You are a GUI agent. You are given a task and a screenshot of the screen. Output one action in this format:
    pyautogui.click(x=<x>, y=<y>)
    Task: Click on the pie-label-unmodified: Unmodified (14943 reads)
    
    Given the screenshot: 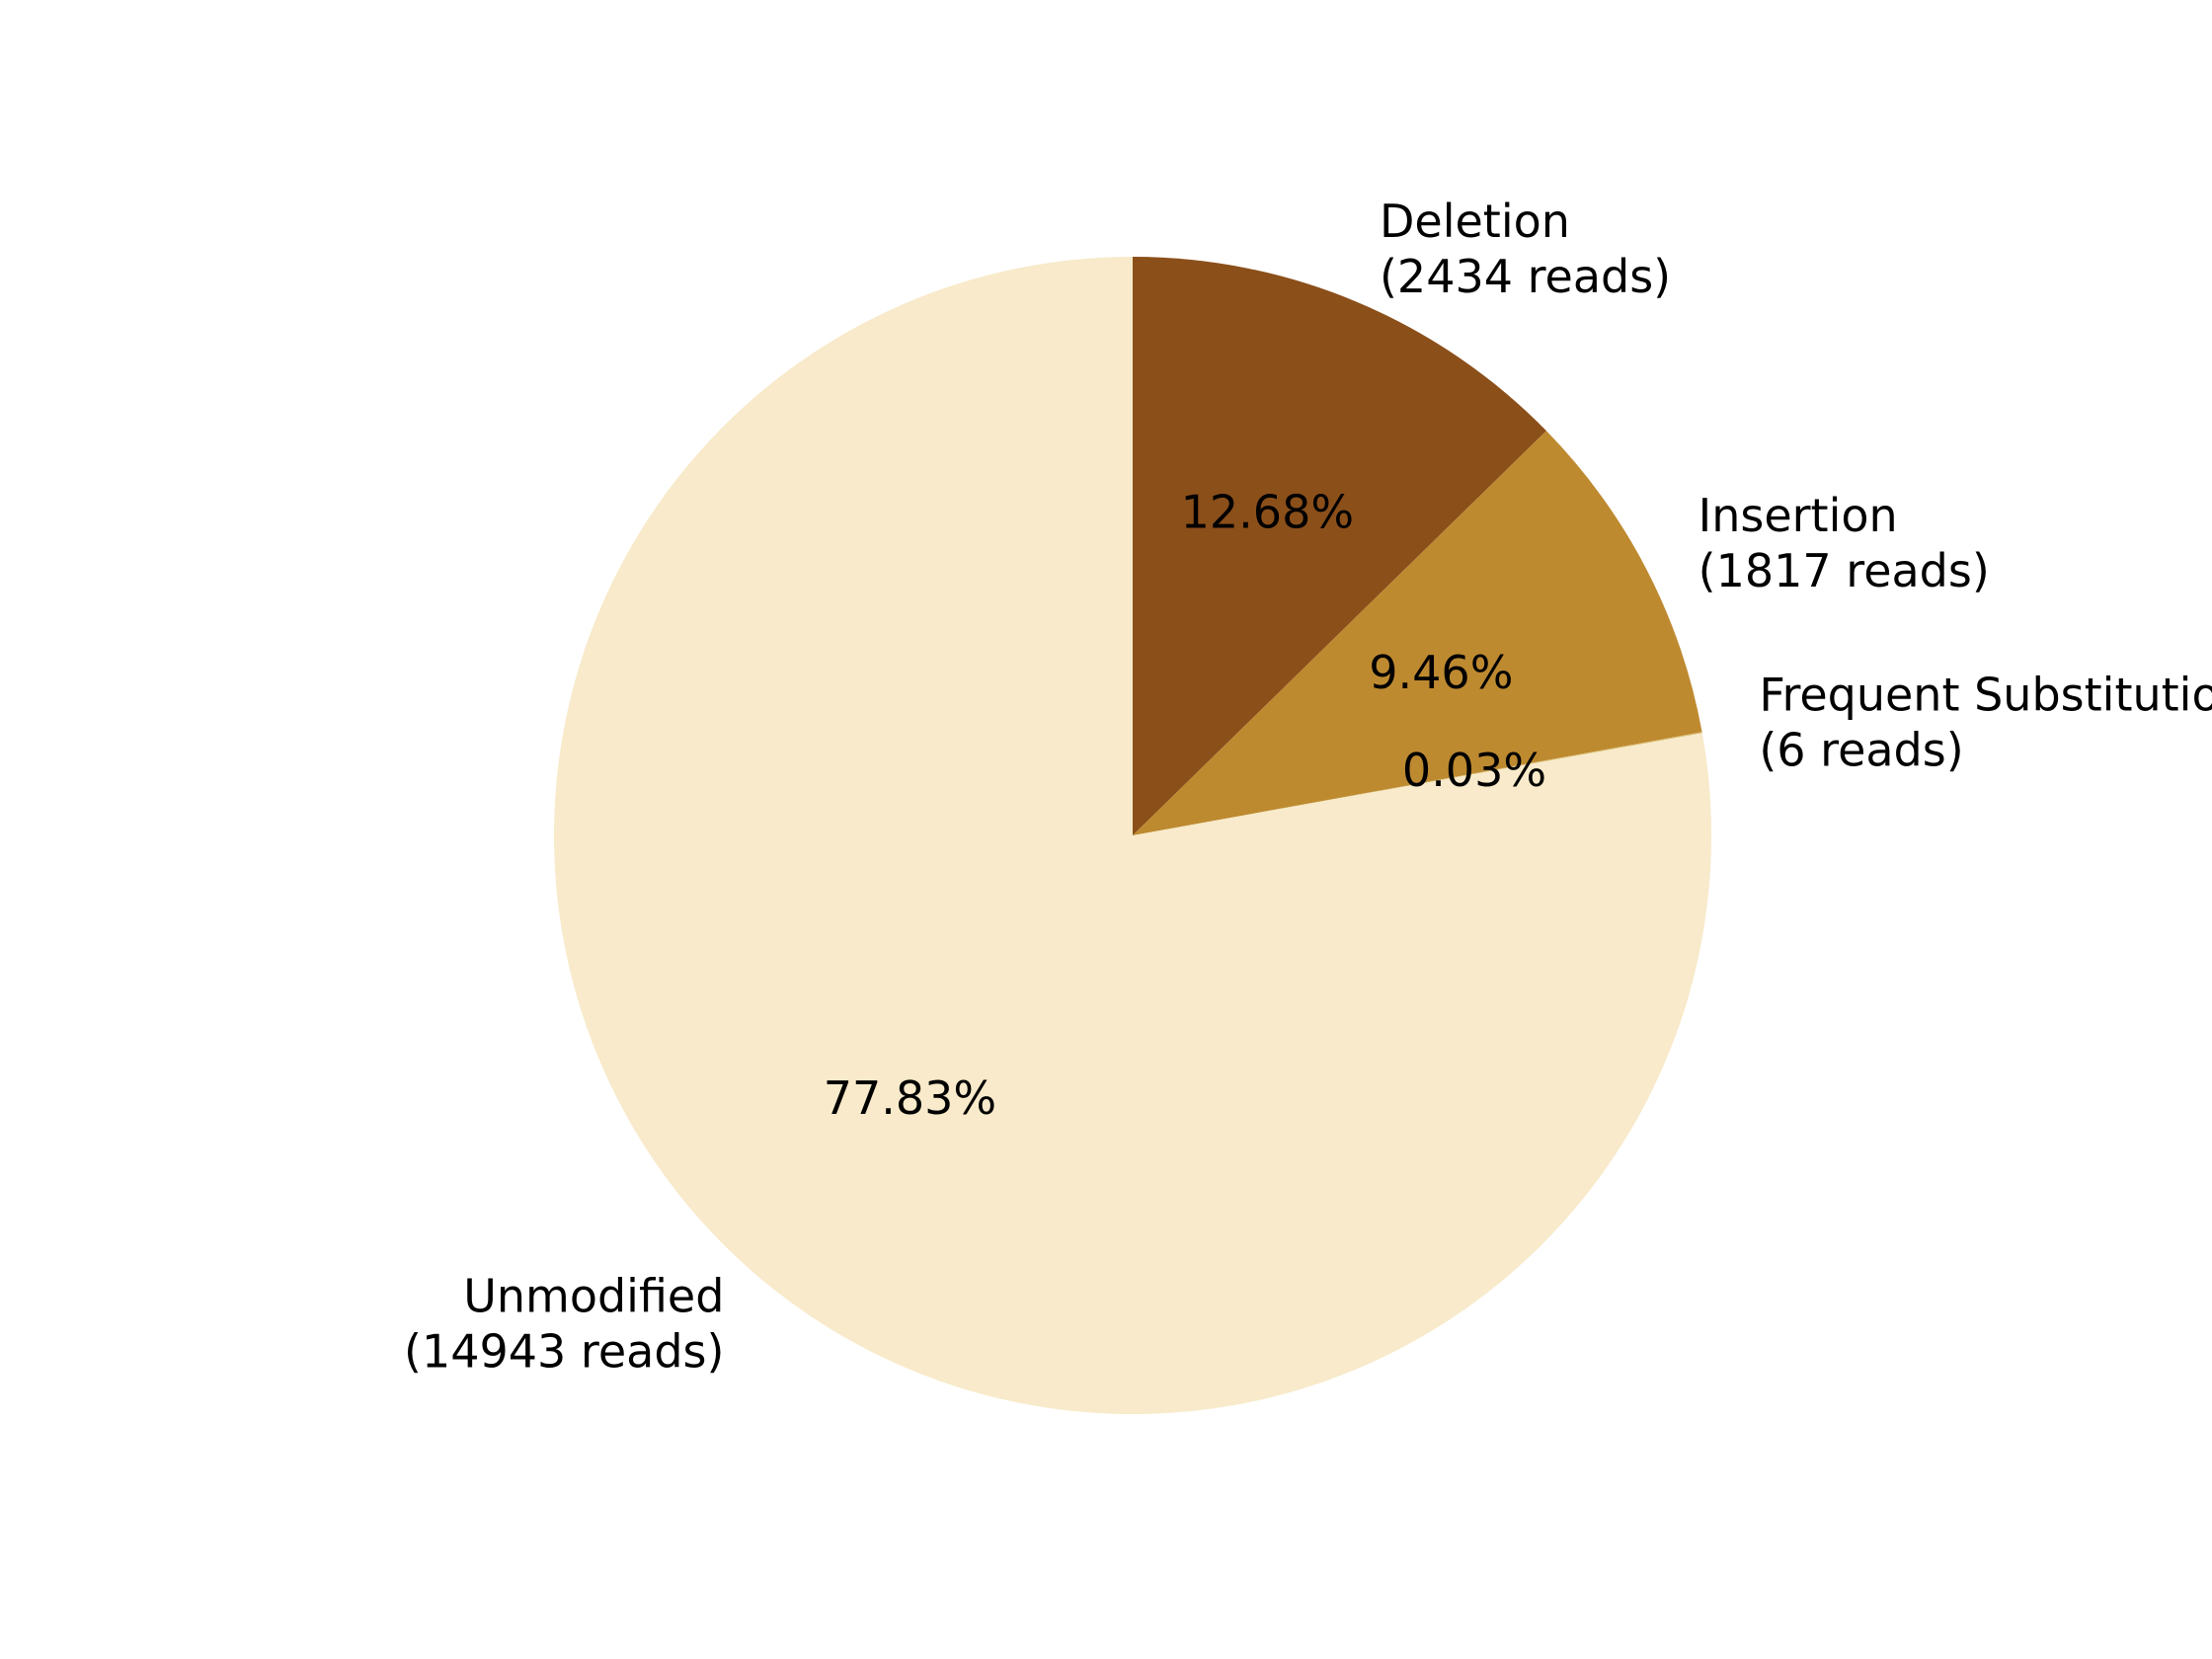 What is the action you would take?
    pyautogui.click(x=564, y=1323)
    